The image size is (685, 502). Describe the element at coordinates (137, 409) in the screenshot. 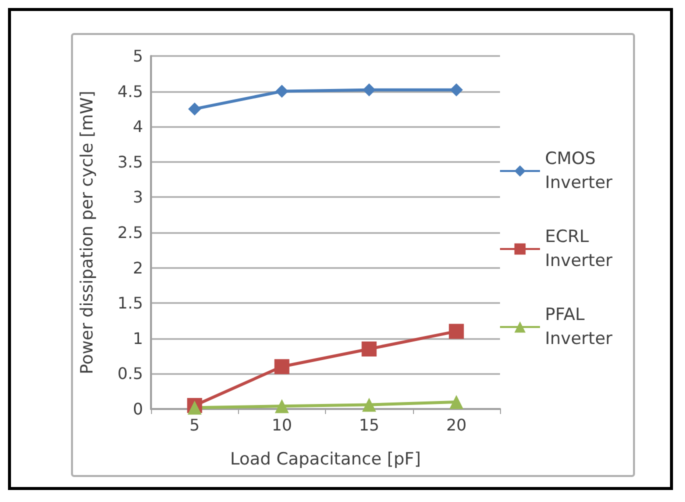

I see `y-tick-label: 0` at that location.